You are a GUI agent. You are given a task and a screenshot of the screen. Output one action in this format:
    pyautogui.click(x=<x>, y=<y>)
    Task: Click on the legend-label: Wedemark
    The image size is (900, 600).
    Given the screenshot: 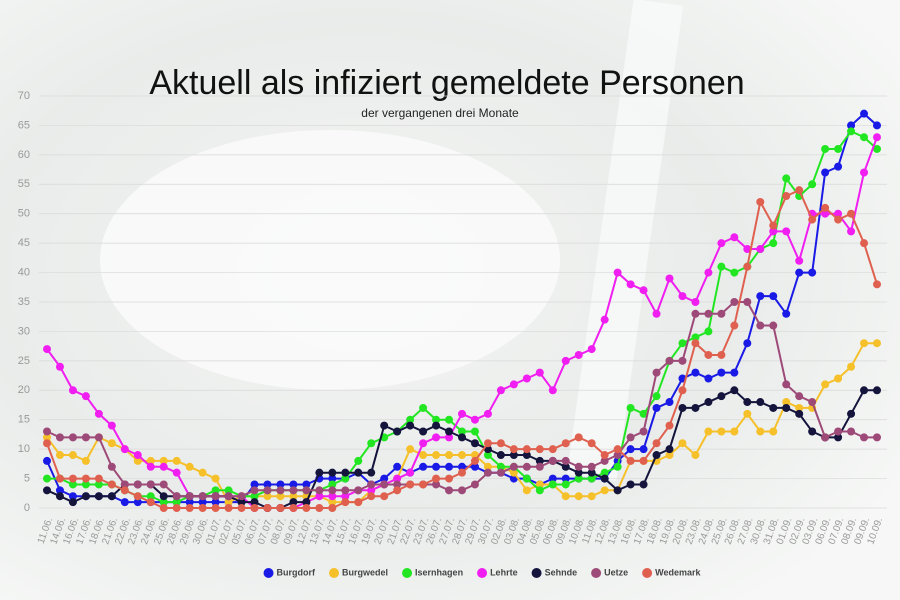 What is the action you would take?
    pyautogui.click(x=678, y=572)
    